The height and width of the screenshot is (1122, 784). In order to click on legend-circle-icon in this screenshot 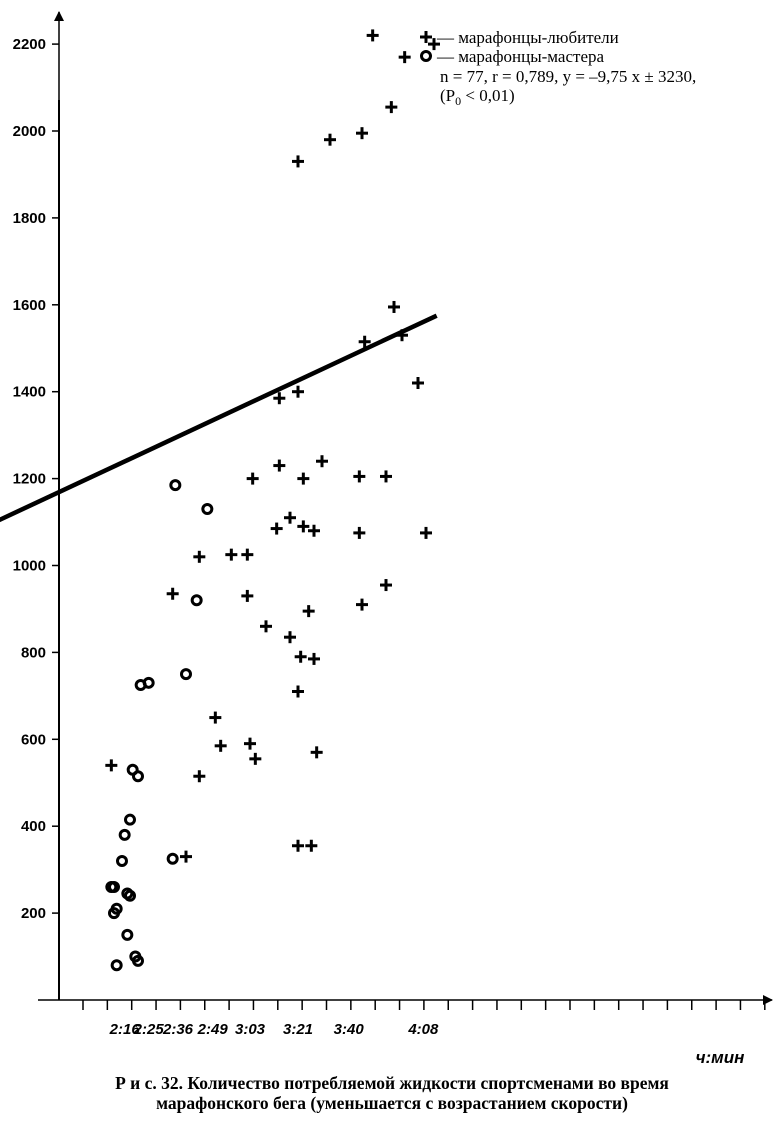, I will do `click(426, 56)`.